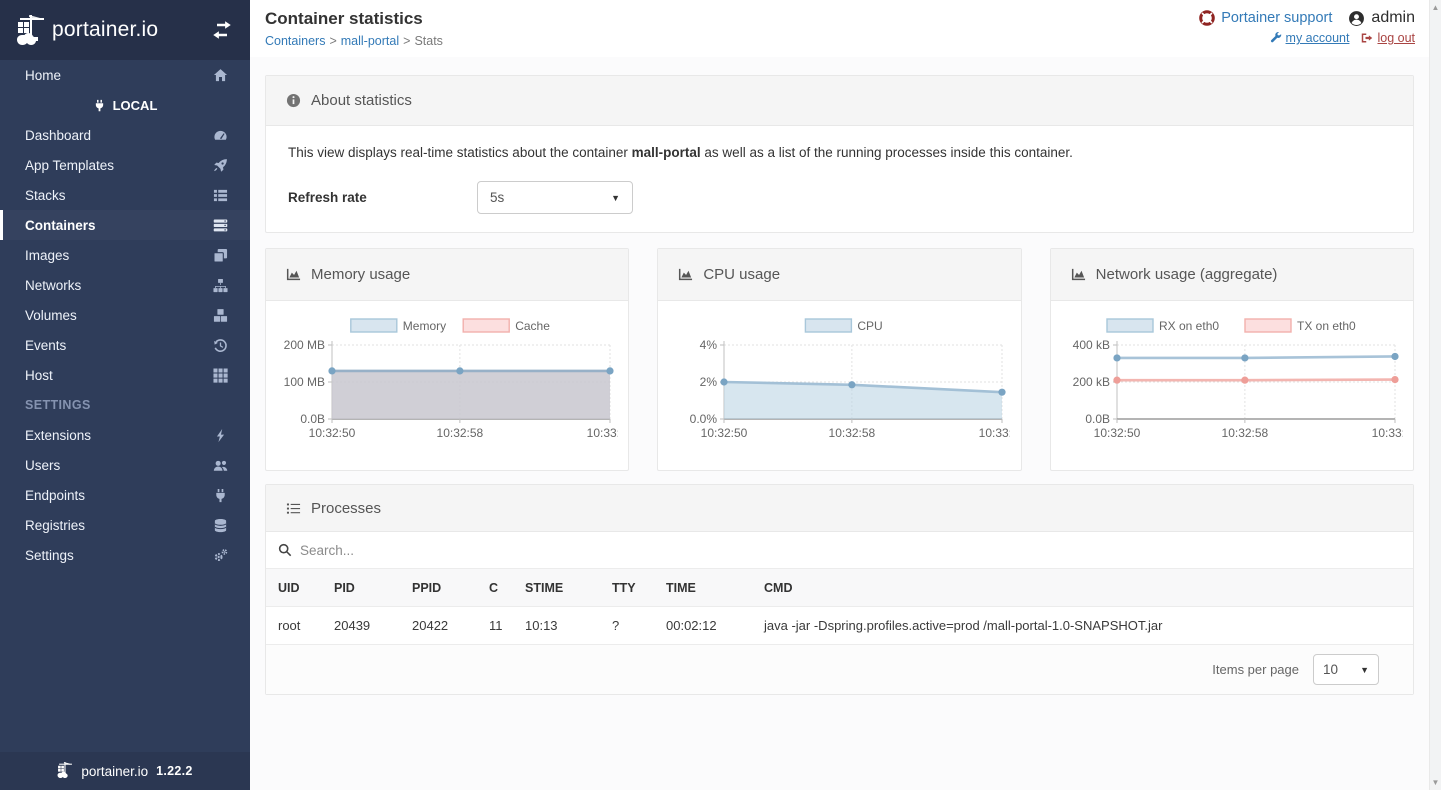 The width and height of the screenshot is (1441, 790). Describe the element at coordinates (125, 75) in the screenshot. I see `sidebar-item-home: Home` at that location.